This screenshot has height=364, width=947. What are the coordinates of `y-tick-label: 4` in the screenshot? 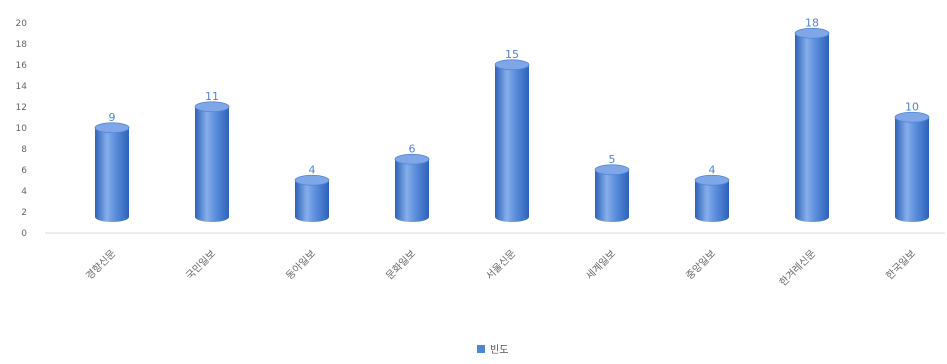 It's located at (24, 192).